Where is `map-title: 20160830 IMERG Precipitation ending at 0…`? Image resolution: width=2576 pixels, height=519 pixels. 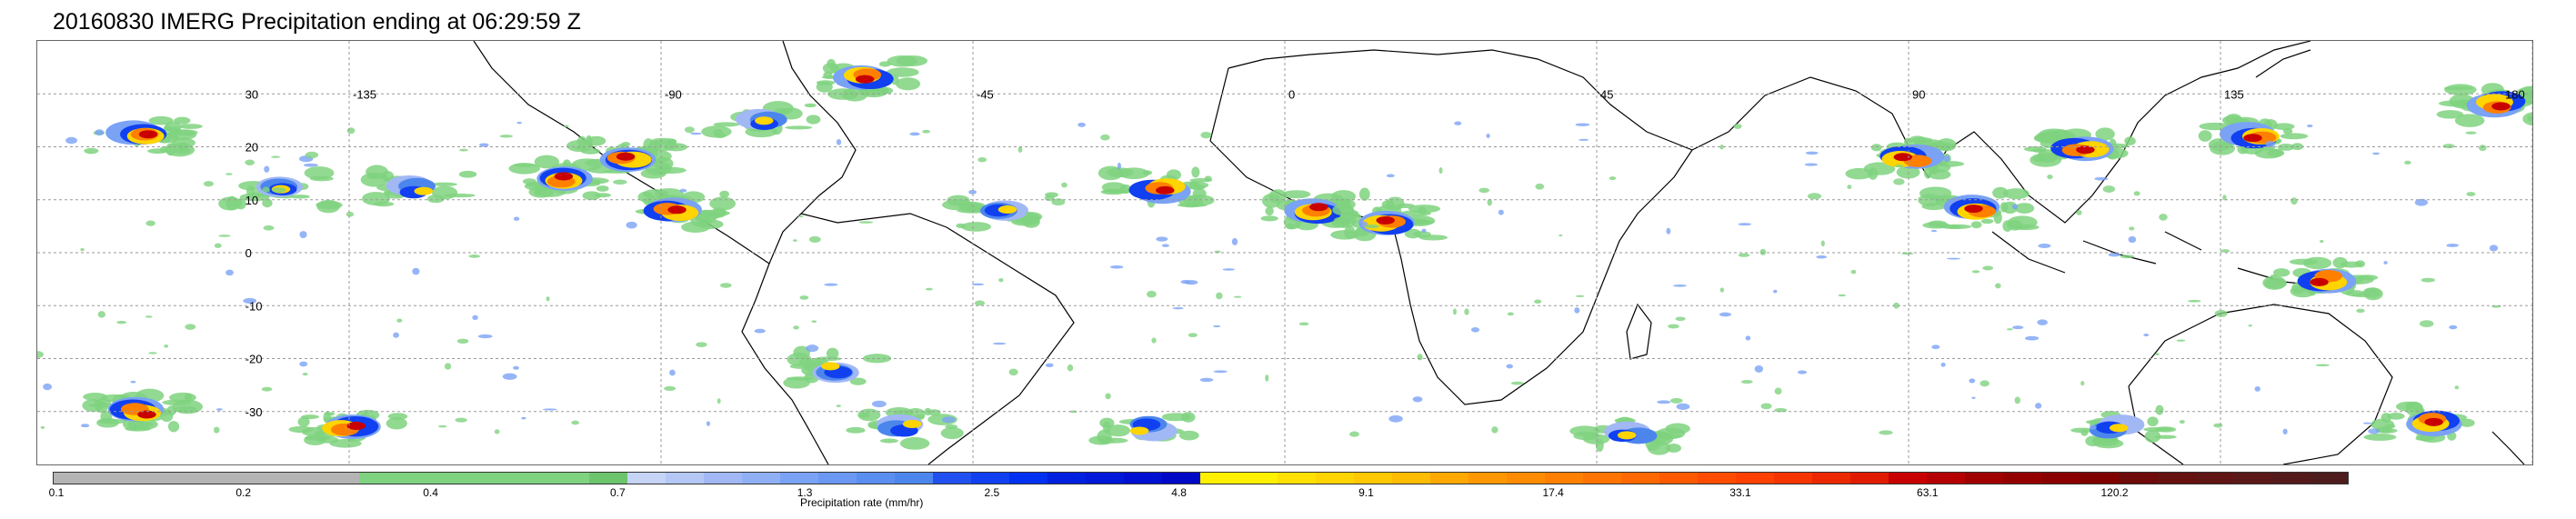 map-title: 20160830 IMERG Precipitation ending at 0… is located at coordinates (317, 22).